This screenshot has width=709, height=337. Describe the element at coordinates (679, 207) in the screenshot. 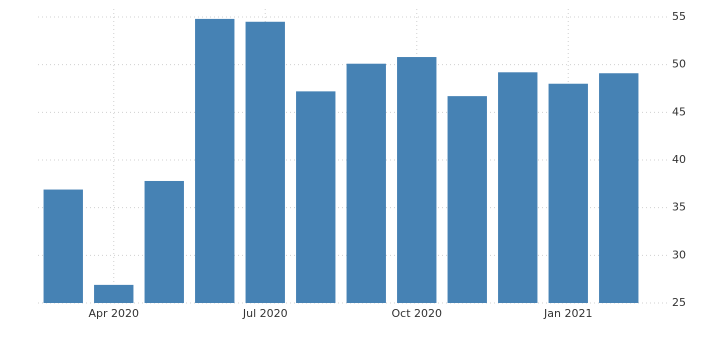

I see `y-tick-label: 35` at that location.